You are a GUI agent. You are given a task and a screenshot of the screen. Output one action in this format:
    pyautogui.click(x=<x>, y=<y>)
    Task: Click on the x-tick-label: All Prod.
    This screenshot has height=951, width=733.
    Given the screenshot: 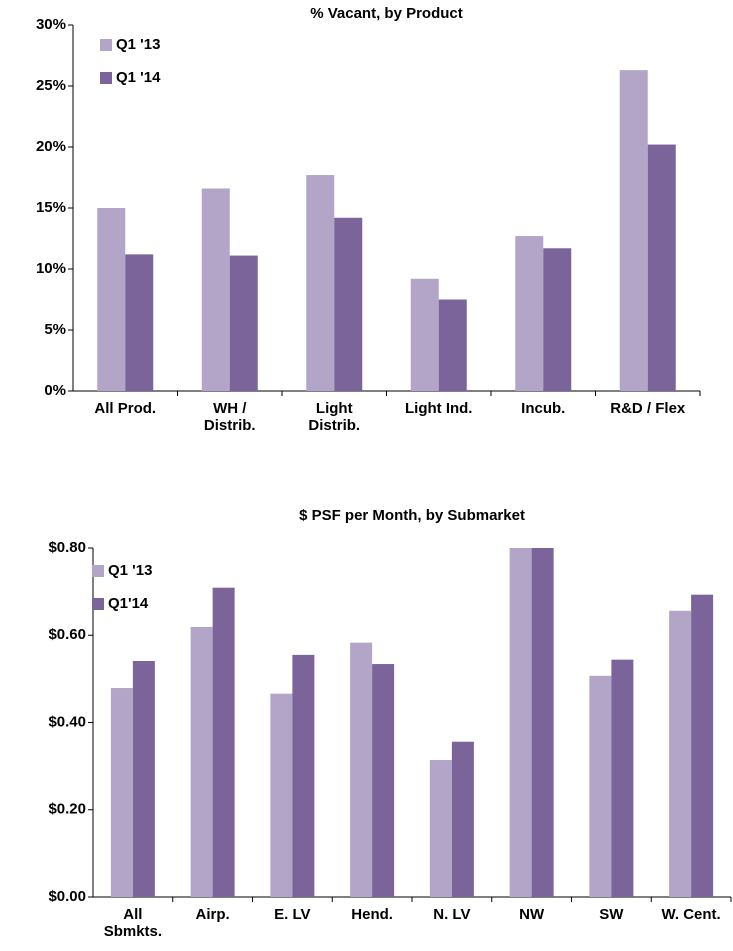 What is the action you would take?
    pyautogui.click(x=125, y=408)
    